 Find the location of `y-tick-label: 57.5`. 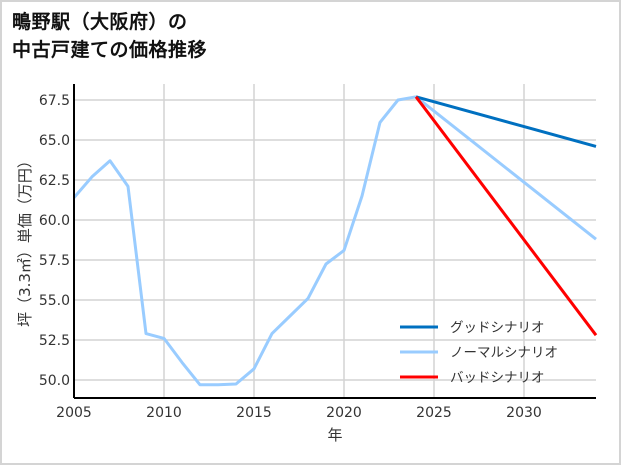

y-tick-label: 57.5 is located at coordinates (54, 261).